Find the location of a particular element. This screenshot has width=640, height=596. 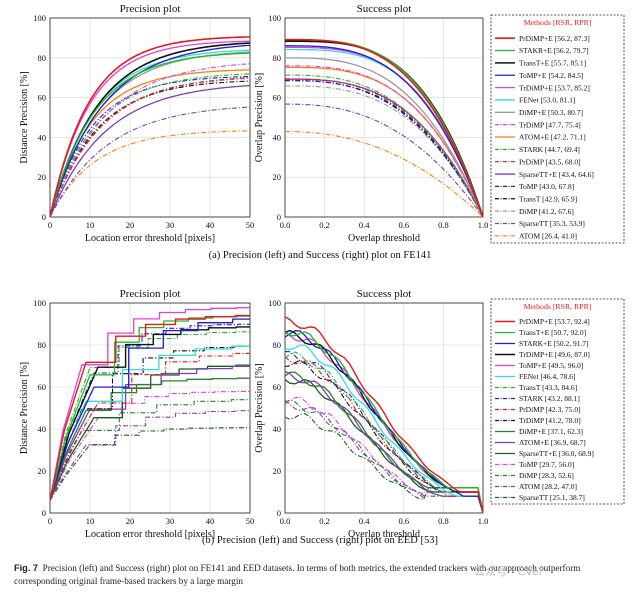

legend-entry: ATOM+E [47.2, 71.1] is located at coordinates (552, 137).